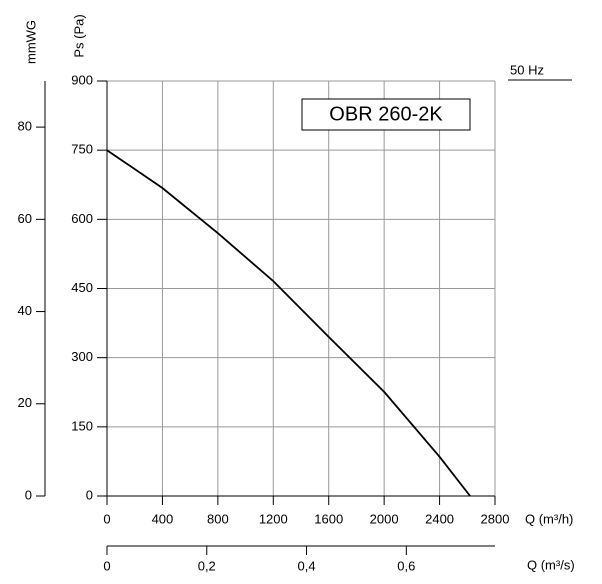 The height and width of the screenshot is (584, 602). Describe the element at coordinates (207, 565) in the screenshot. I see `x2-tick-label: 0,2` at that location.